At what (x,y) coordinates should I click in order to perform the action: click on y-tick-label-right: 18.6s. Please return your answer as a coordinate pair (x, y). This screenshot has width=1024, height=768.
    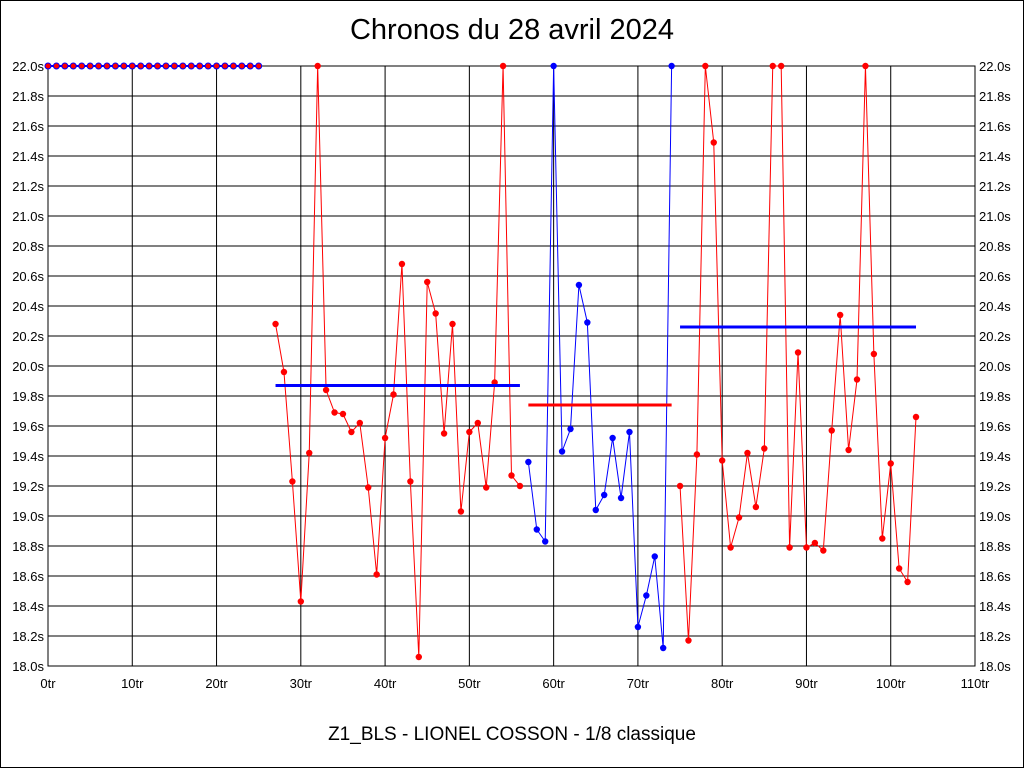
    Looking at the image, I should click on (995, 576).